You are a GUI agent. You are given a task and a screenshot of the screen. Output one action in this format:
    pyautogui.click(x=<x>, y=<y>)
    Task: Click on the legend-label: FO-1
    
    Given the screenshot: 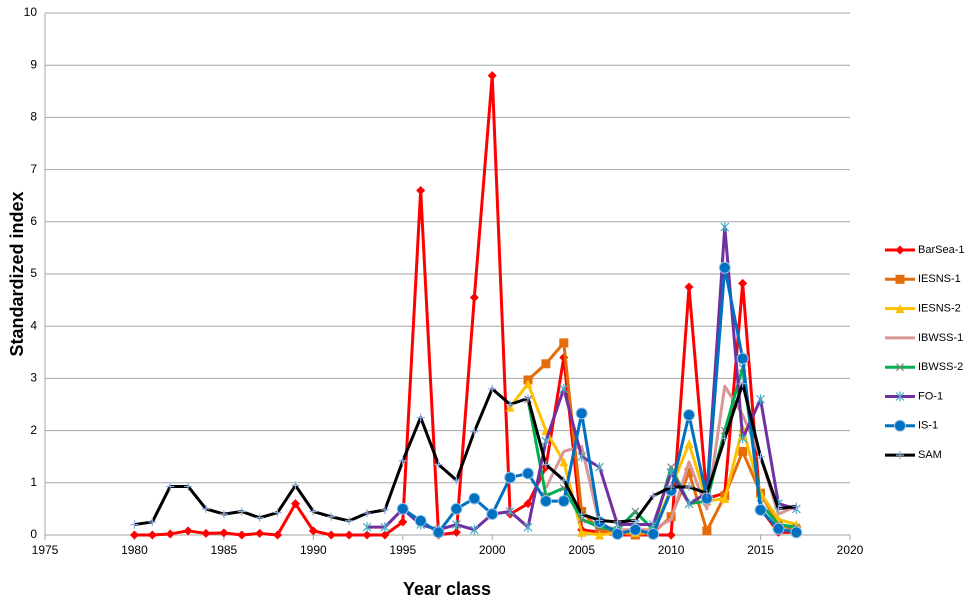 What is the action you would take?
    pyautogui.click(x=930, y=396)
    